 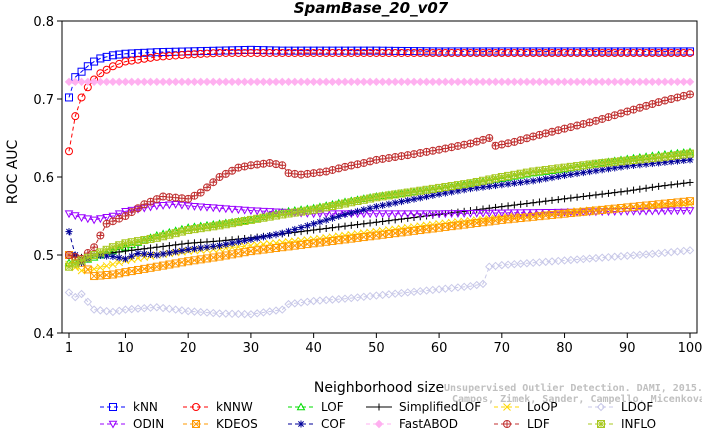 What do you see at coordinates (376, 348) in the screenshot?
I see `x-tick-label: 50` at bounding box center [376, 348].